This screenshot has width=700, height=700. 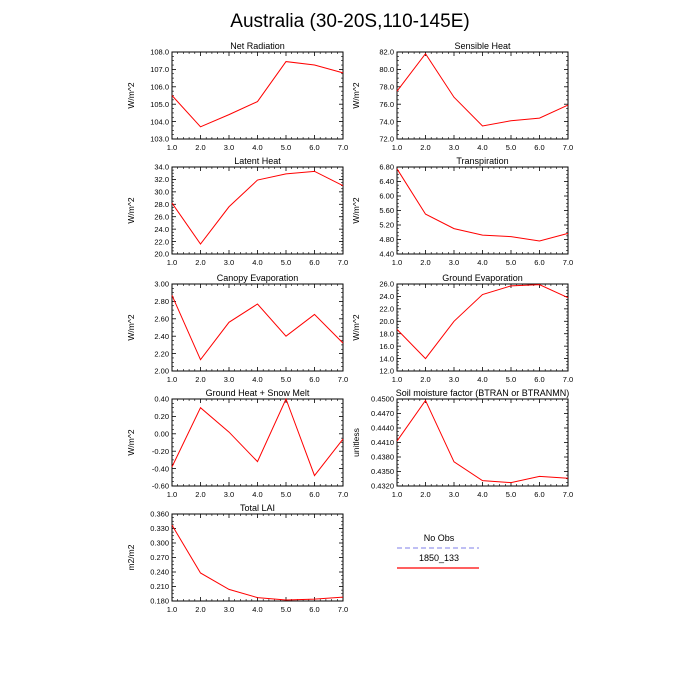 I want to click on y-tick-label: 0.240, so click(x=159, y=572).